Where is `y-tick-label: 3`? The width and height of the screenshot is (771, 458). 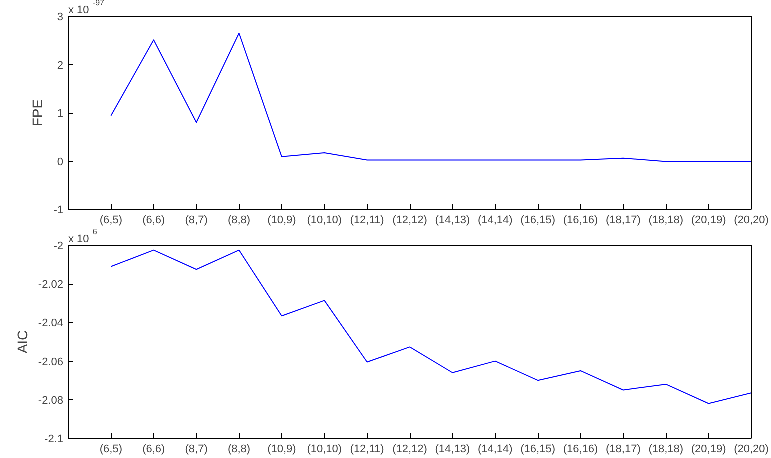
y-tick-label: 3 is located at coordinates (60, 18).